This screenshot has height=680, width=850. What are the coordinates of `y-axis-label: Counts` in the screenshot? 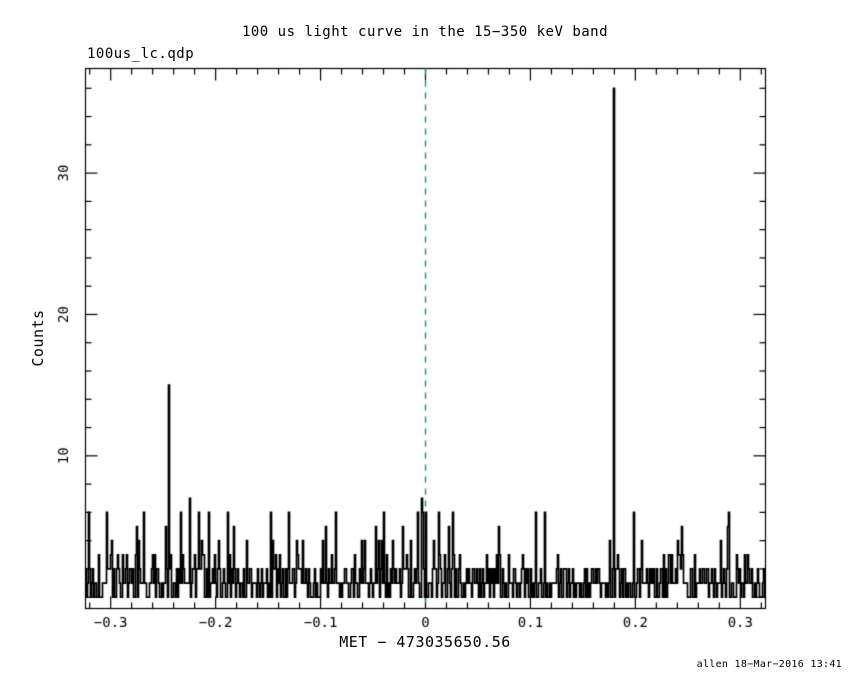 It's located at (38, 338).